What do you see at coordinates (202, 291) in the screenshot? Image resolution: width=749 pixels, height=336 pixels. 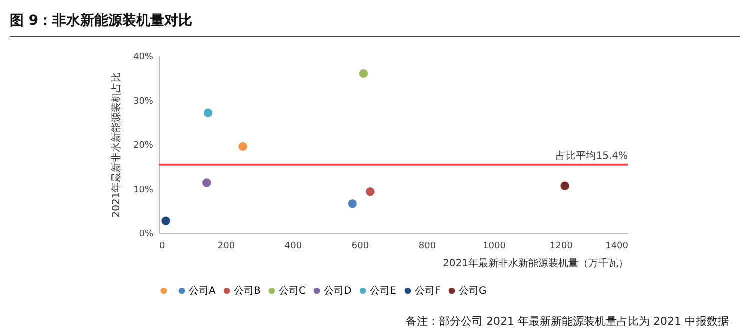 I see `legend-label: 公司A` at bounding box center [202, 291].